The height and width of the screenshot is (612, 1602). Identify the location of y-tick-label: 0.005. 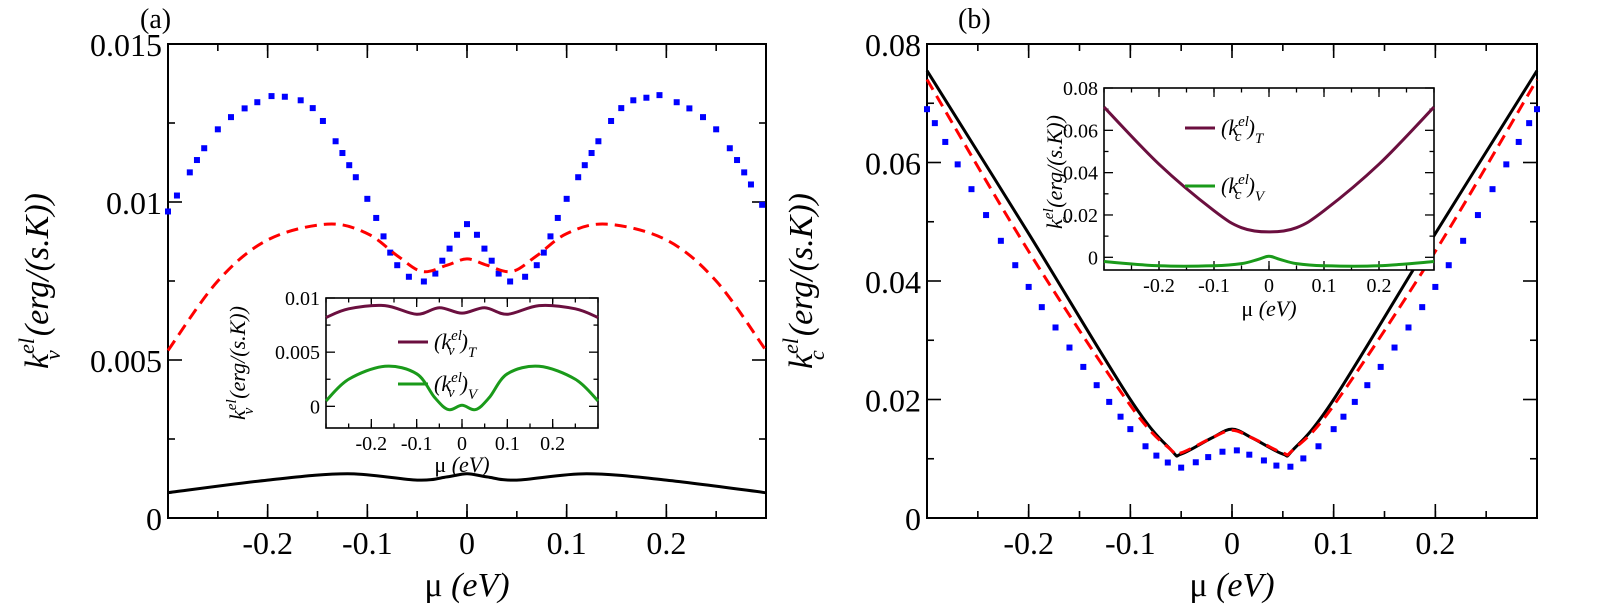
(126, 361).